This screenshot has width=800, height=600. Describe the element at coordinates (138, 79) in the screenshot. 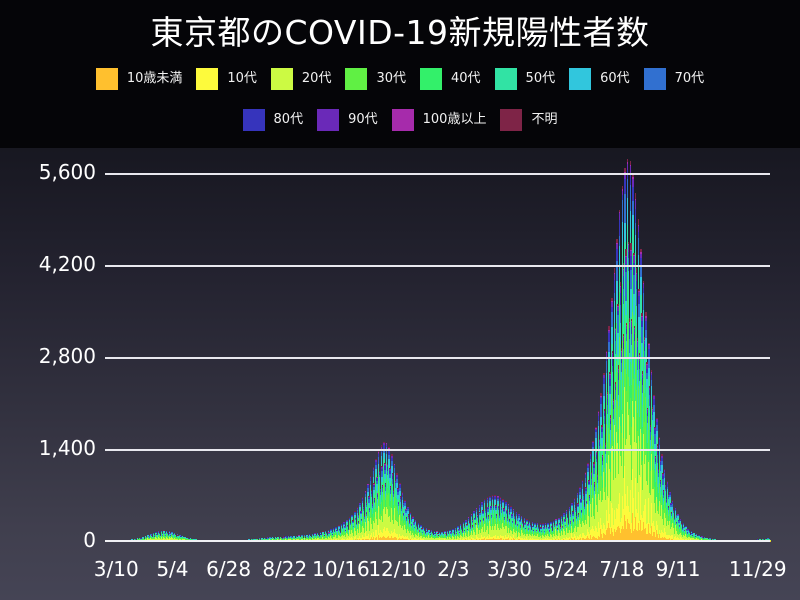

I see `legend-item: 10歳未満` at that location.